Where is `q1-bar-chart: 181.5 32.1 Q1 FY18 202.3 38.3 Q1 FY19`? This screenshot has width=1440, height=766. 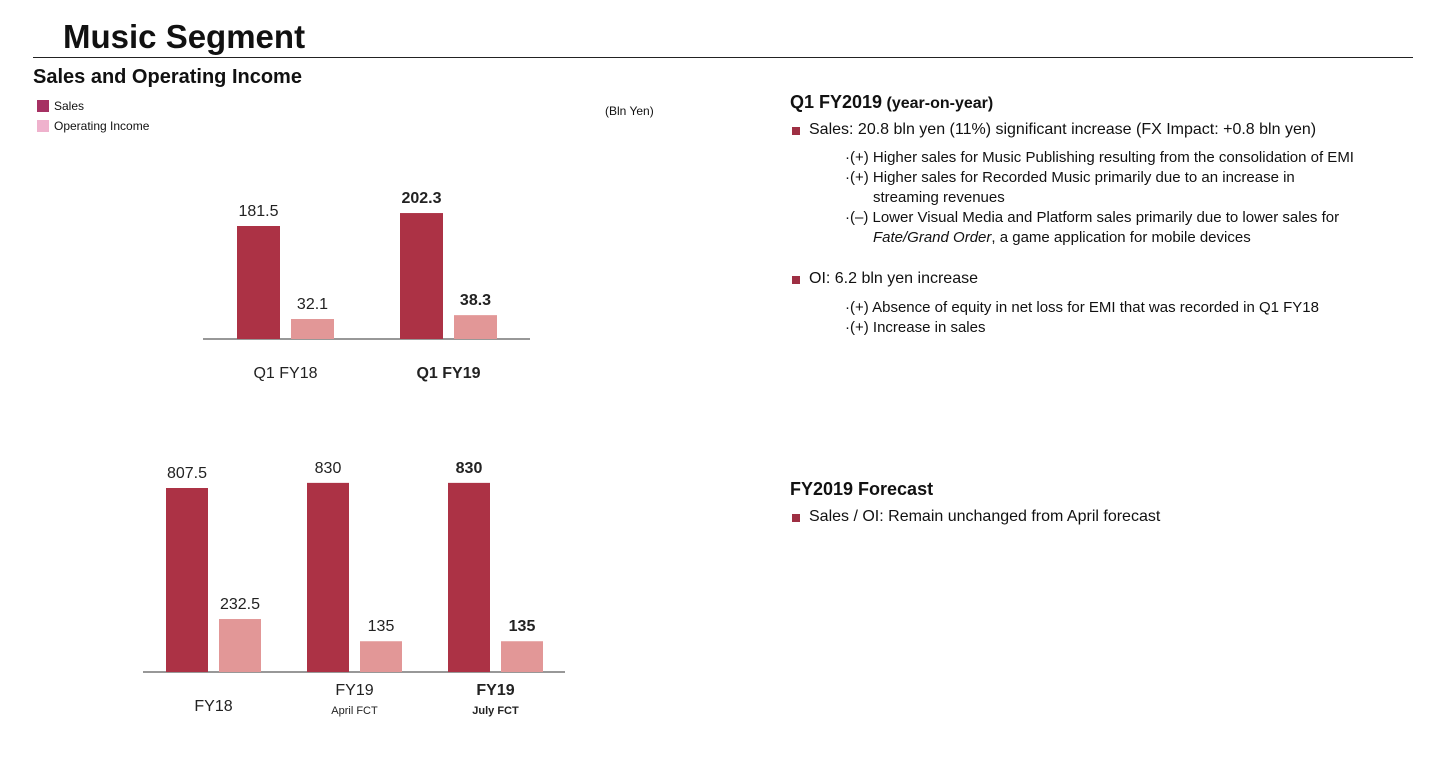 q1-bar-chart: 181.5 32.1 Q1 FY18 202.3 38.3 Q1 FY19 is located at coordinates (366, 286).